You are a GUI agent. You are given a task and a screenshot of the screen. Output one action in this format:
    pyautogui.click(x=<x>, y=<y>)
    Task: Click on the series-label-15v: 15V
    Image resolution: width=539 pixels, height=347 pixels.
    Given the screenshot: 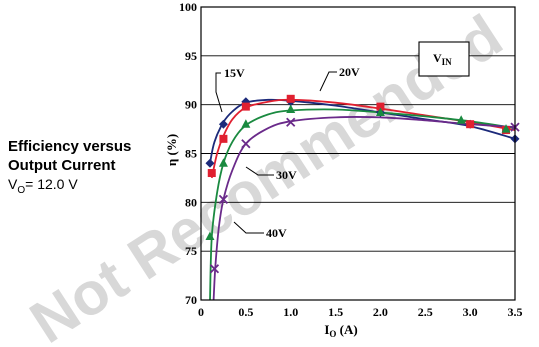 What is the action you would take?
    pyautogui.click(x=234, y=73)
    